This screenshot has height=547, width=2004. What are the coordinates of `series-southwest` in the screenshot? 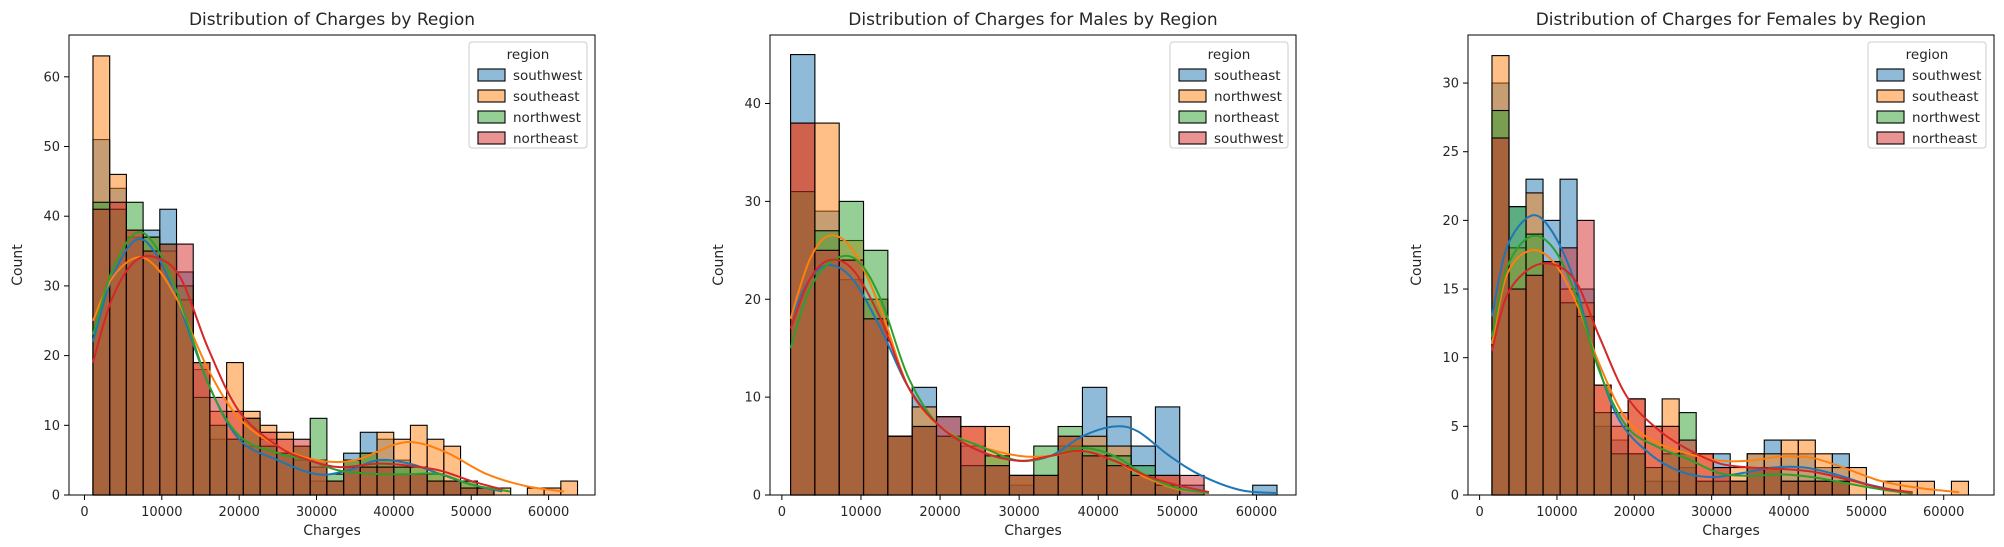 It's located at (997, 309).